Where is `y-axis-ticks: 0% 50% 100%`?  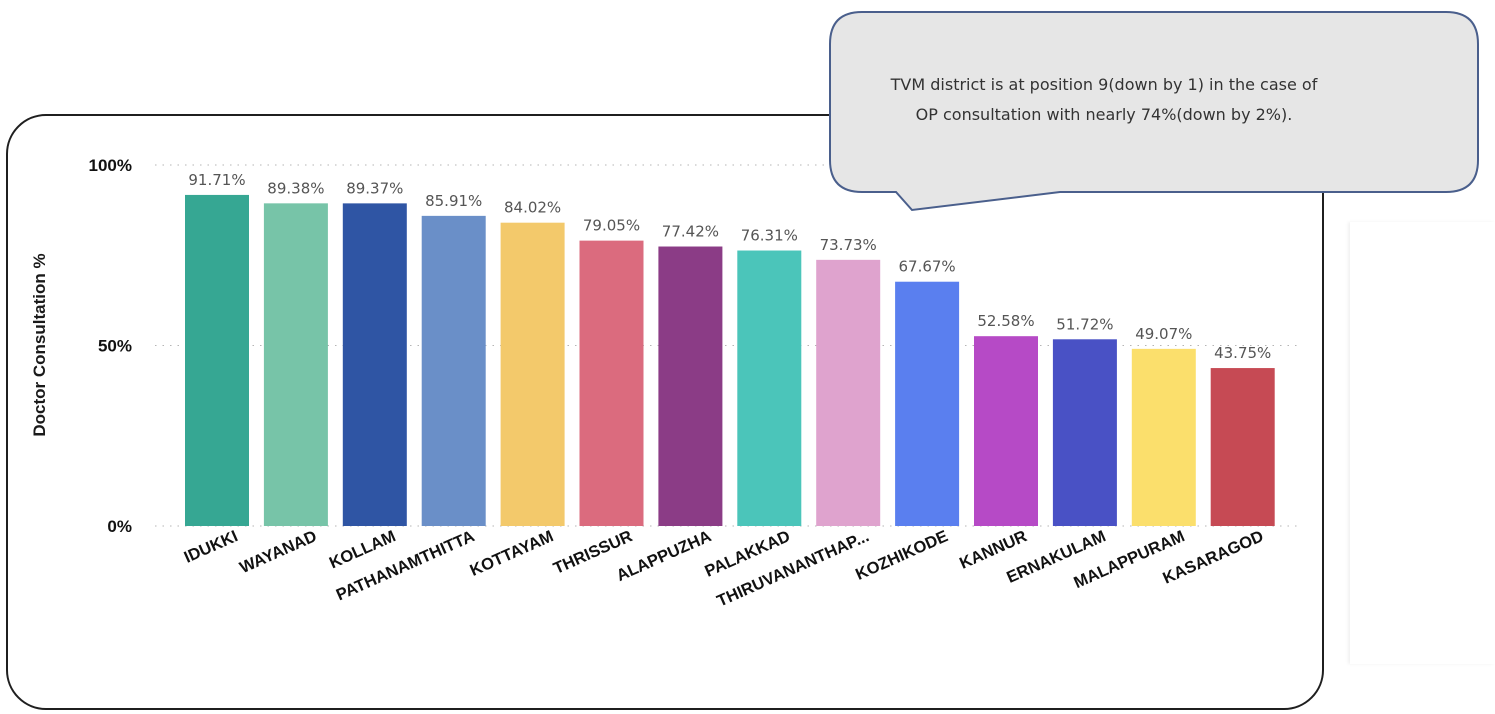
y-axis-ticks: 0% 50% 100% is located at coordinates (110, 346).